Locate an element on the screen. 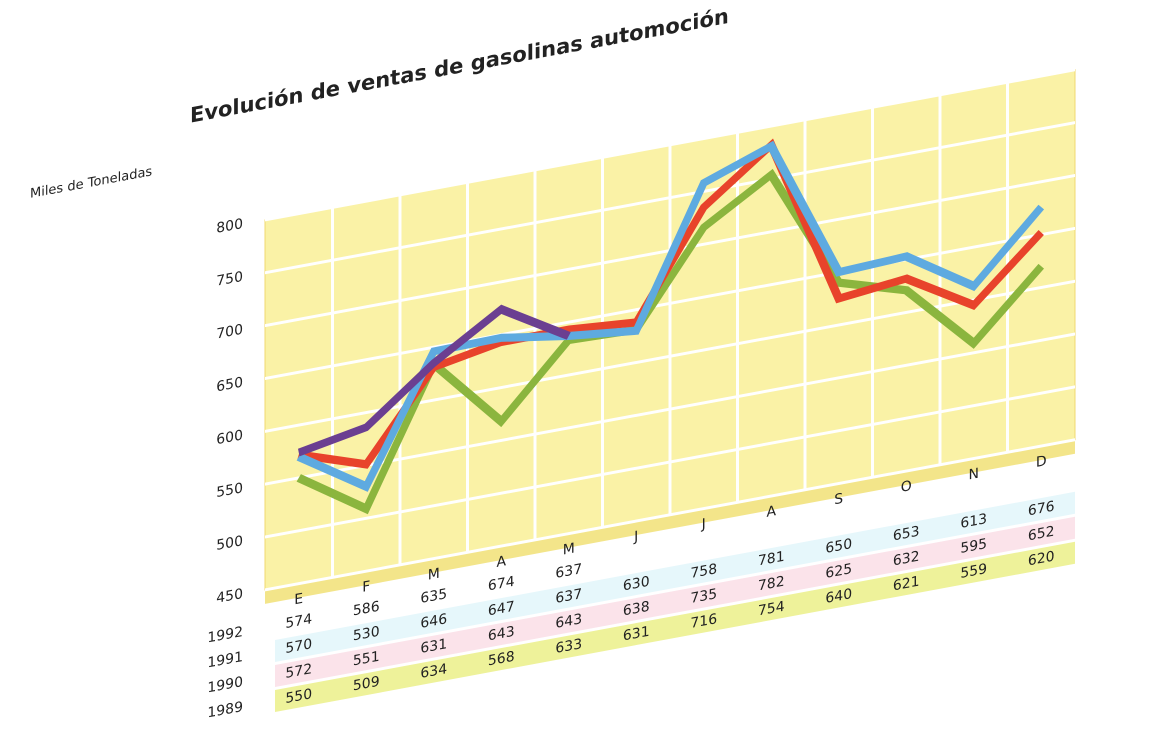 The width and height of the screenshot is (1155, 736). table-value: 613 is located at coordinates (973, 521).